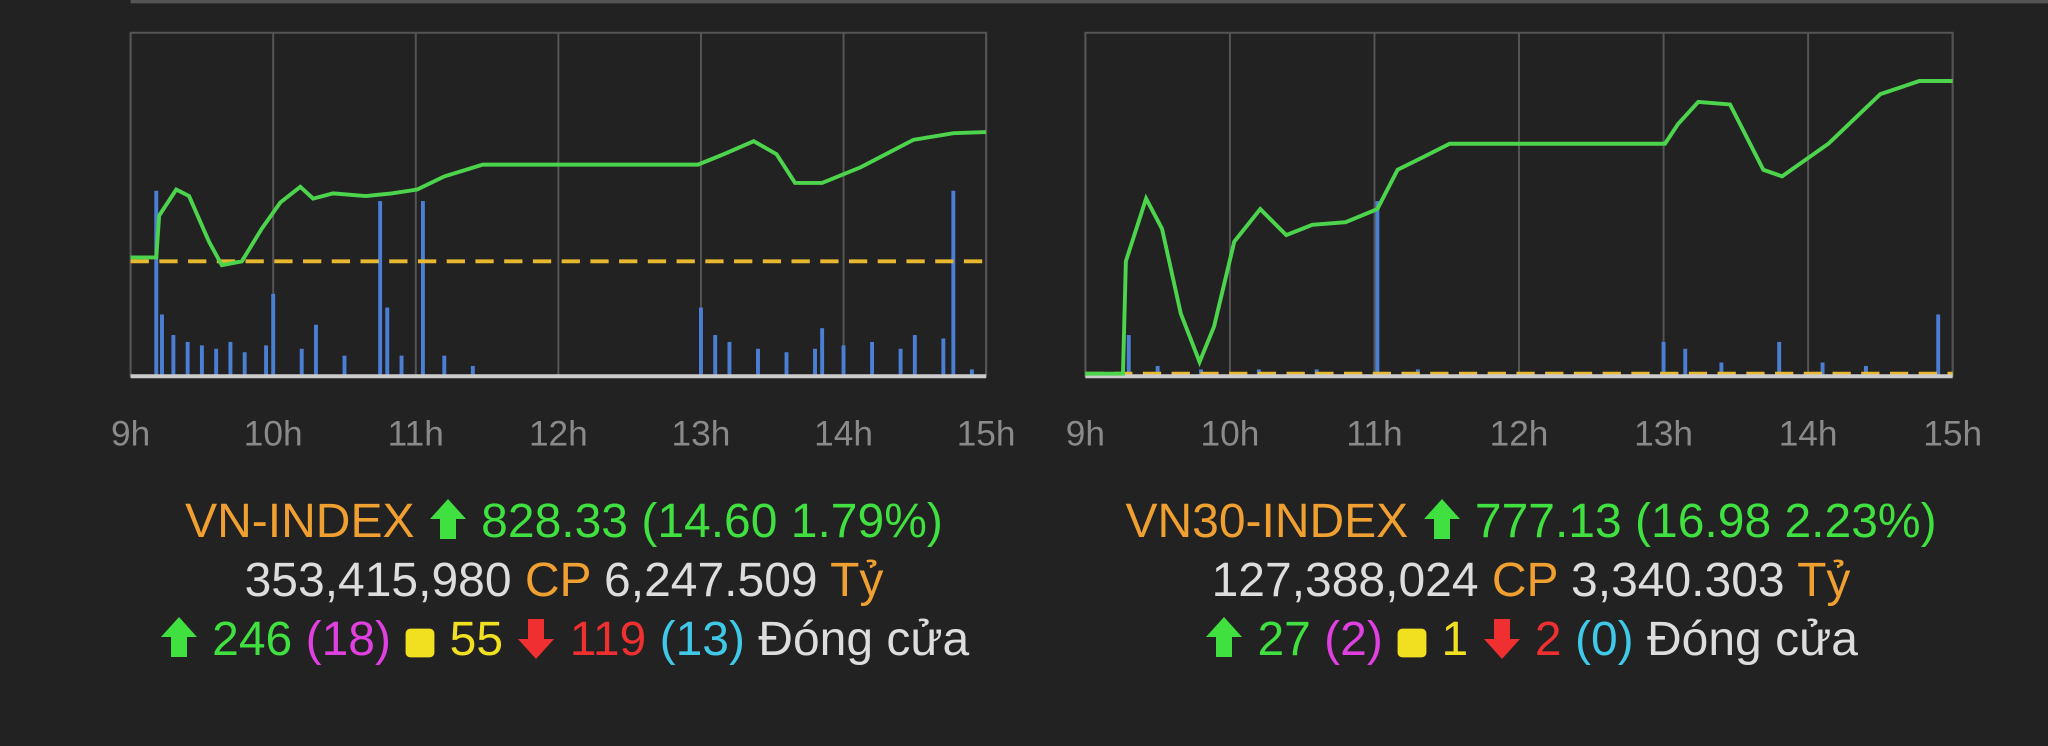 The width and height of the screenshot is (2048, 746). What do you see at coordinates (378, 580) in the screenshot?
I see `volume: 353,415,980` at bounding box center [378, 580].